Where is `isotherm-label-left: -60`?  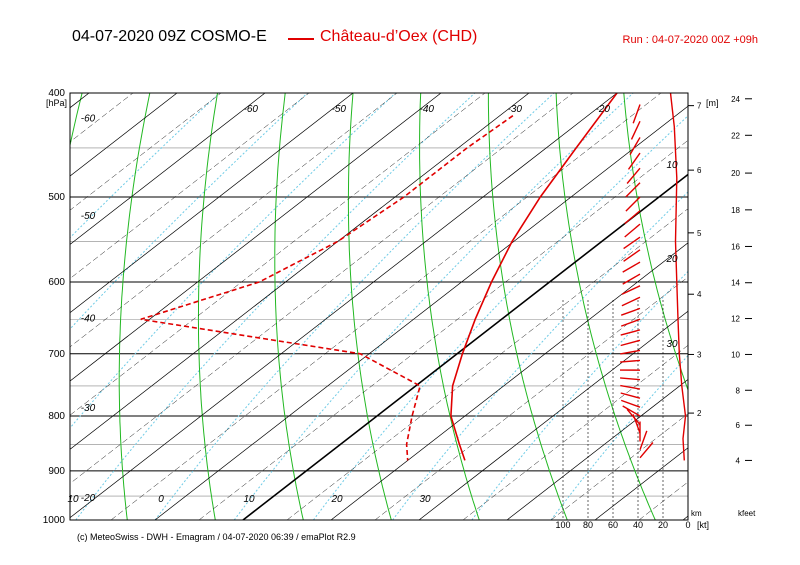
isotherm-label-left: -60 is located at coordinates (88, 119).